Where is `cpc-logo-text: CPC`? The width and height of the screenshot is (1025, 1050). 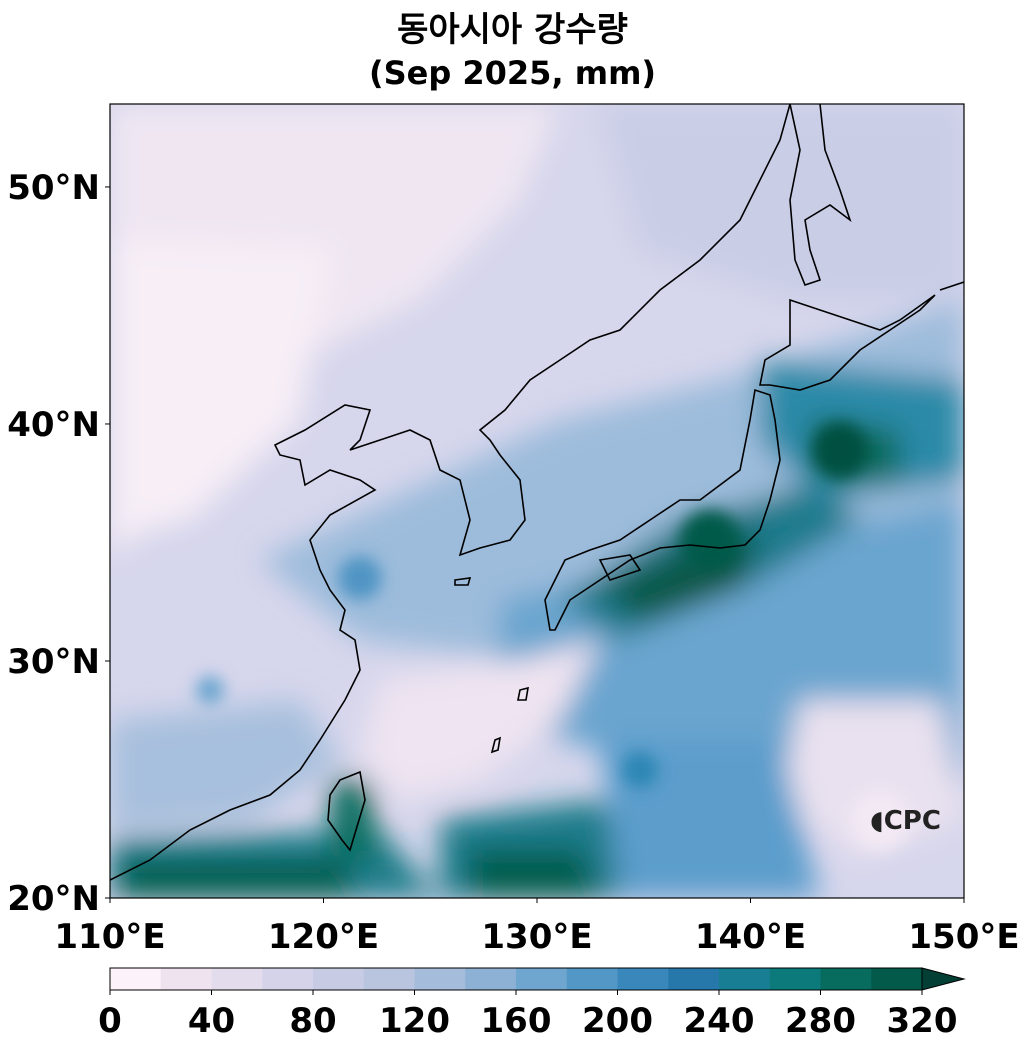
cpc-logo-text: CPC is located at coordinates (912, 821).